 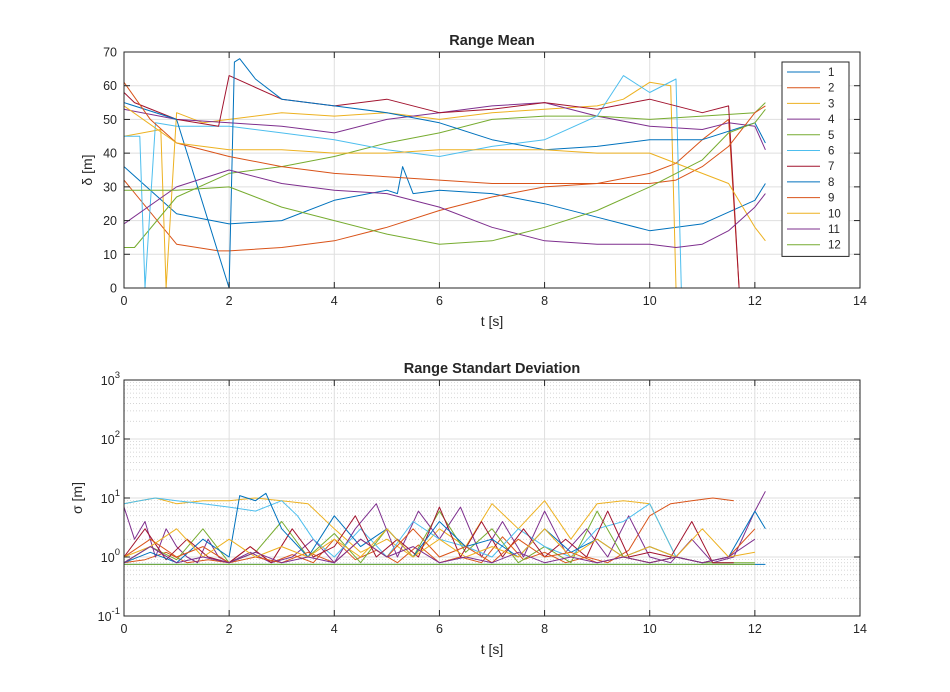 I want to click on legend-label-11: 11, so click(x=834, y=230).